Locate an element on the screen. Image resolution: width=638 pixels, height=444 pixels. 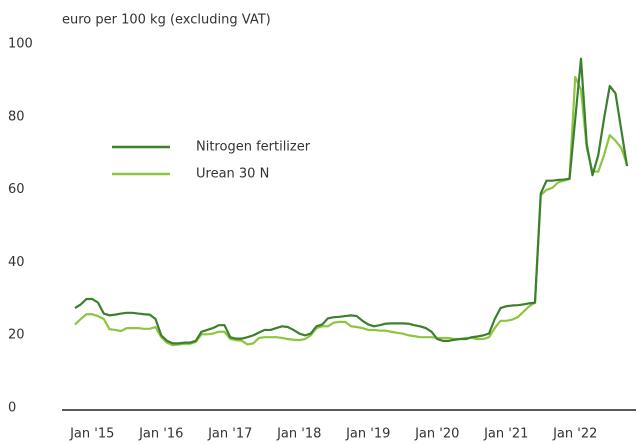
x-tick-label: Jan '21 is located at coordinates (505, 434).